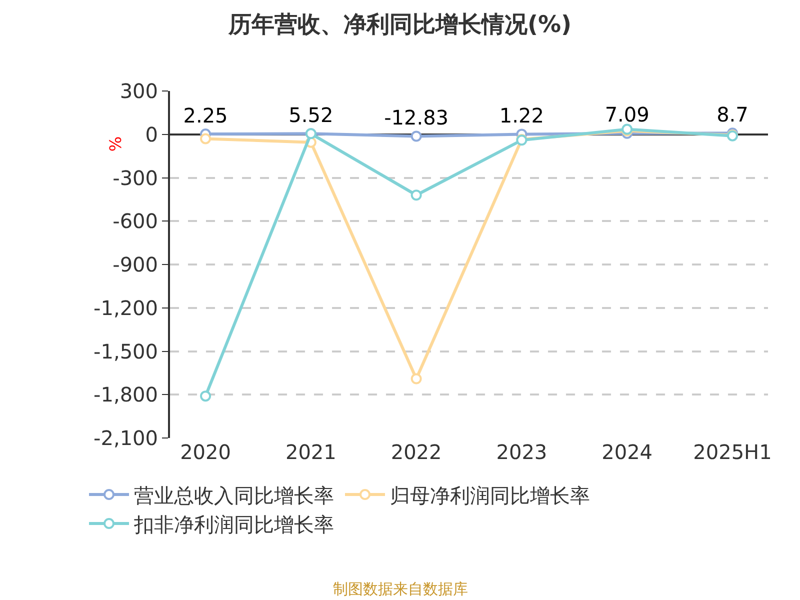  Describe the element at coordinates (732, 114) in the screenshot. I see `data-label: 8.7` at that location.